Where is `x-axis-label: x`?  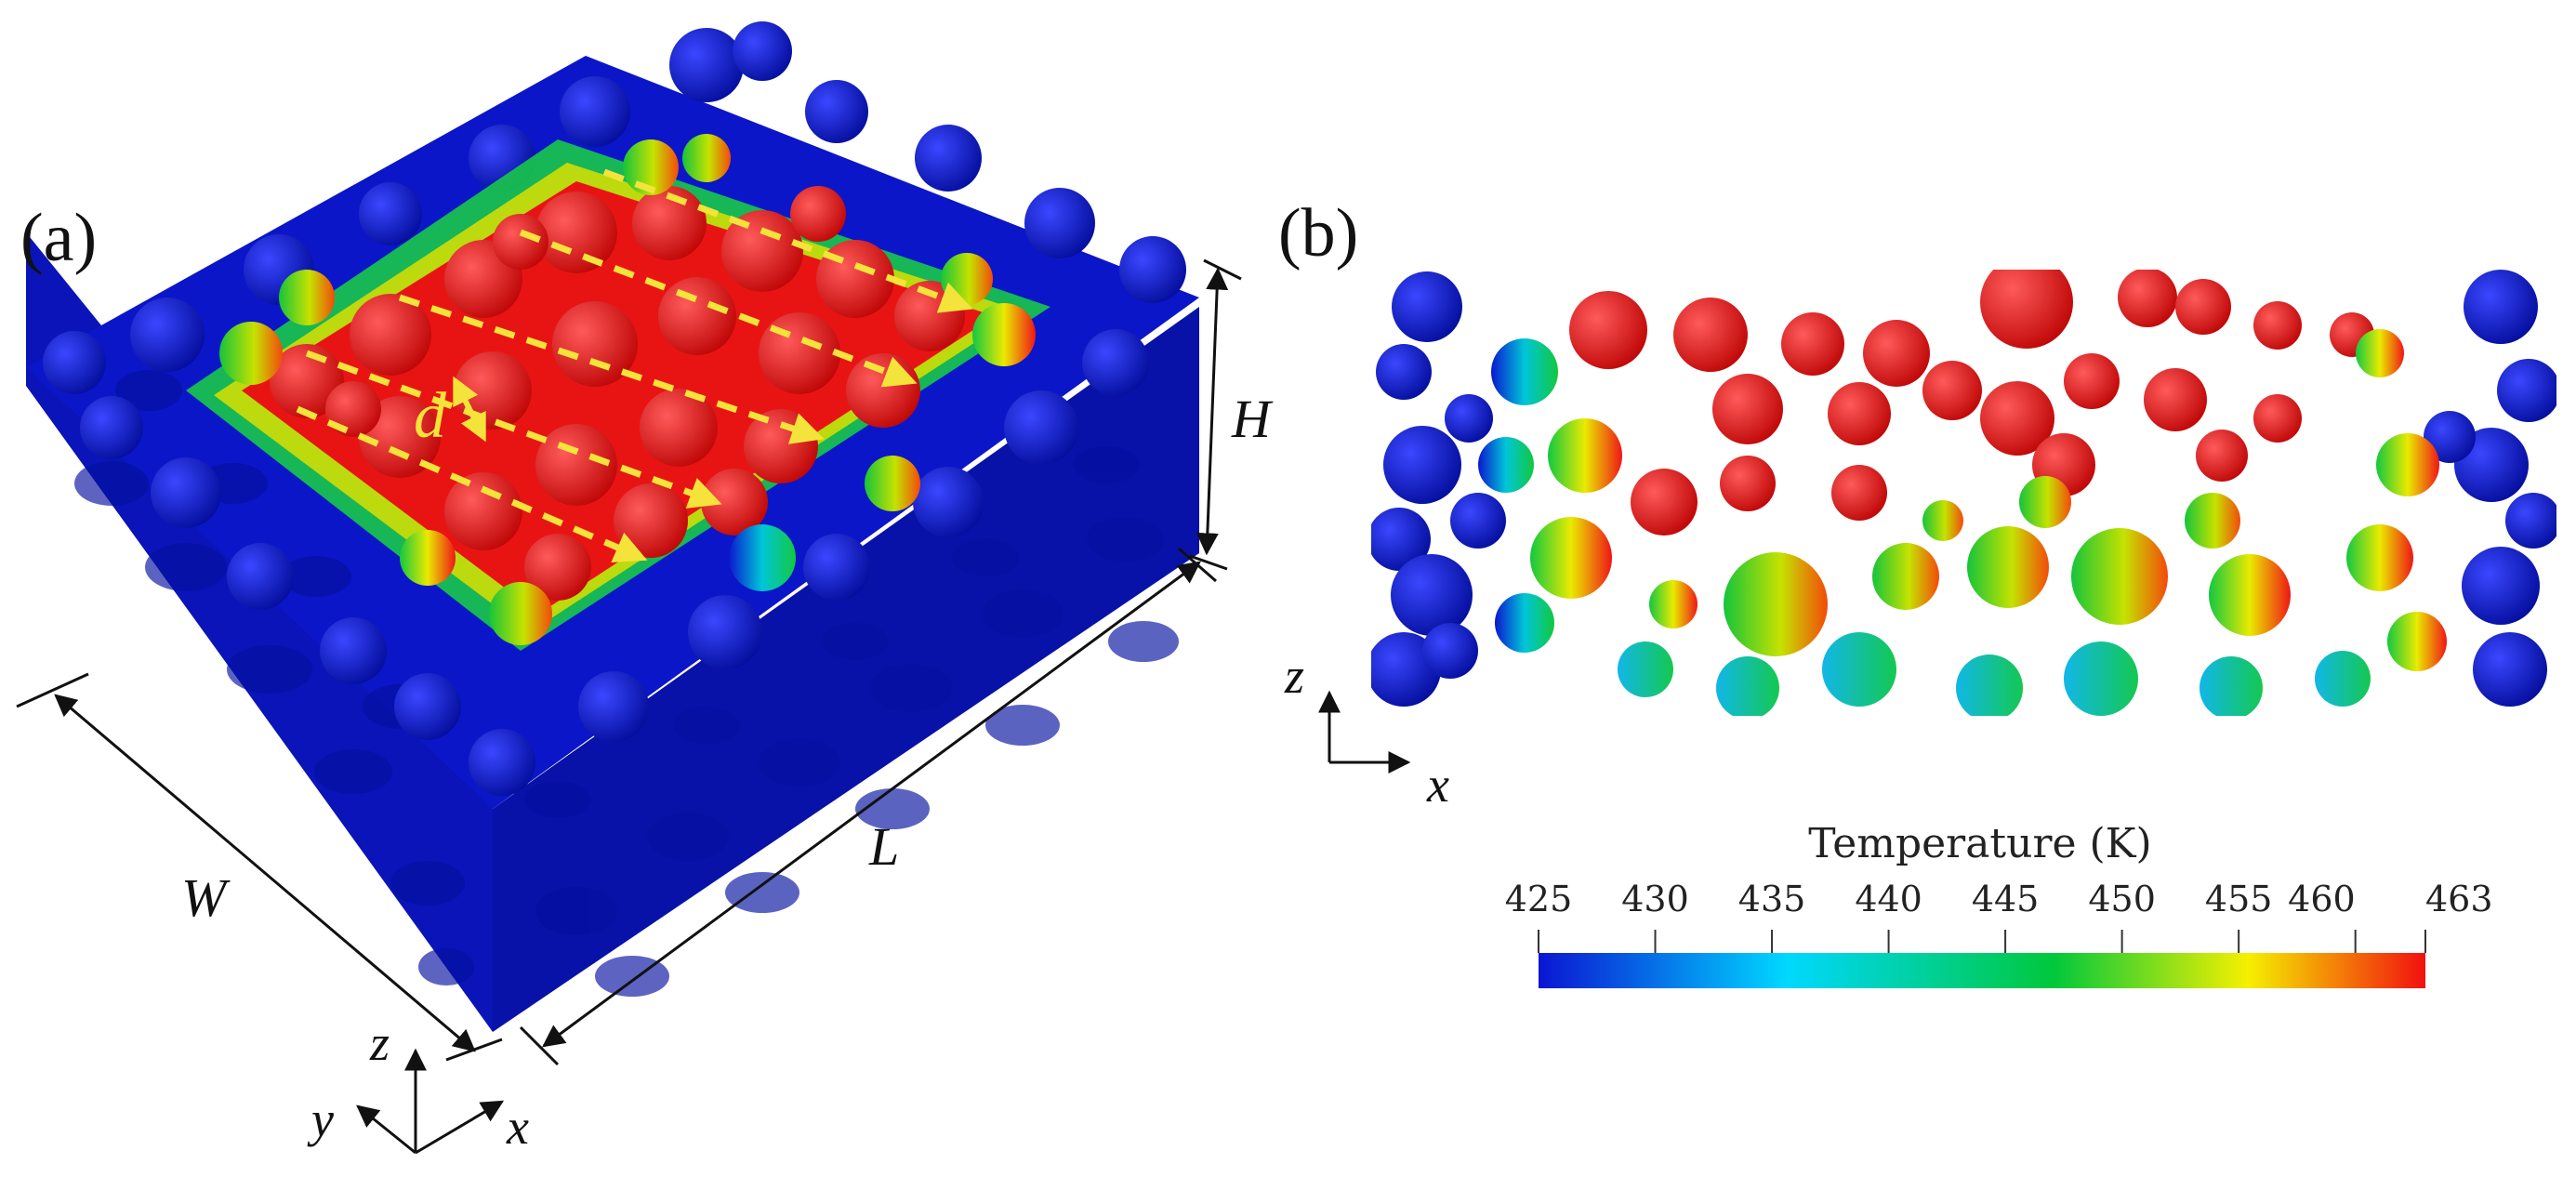 x-axis-label: x is located at coordinates (517, 1127).